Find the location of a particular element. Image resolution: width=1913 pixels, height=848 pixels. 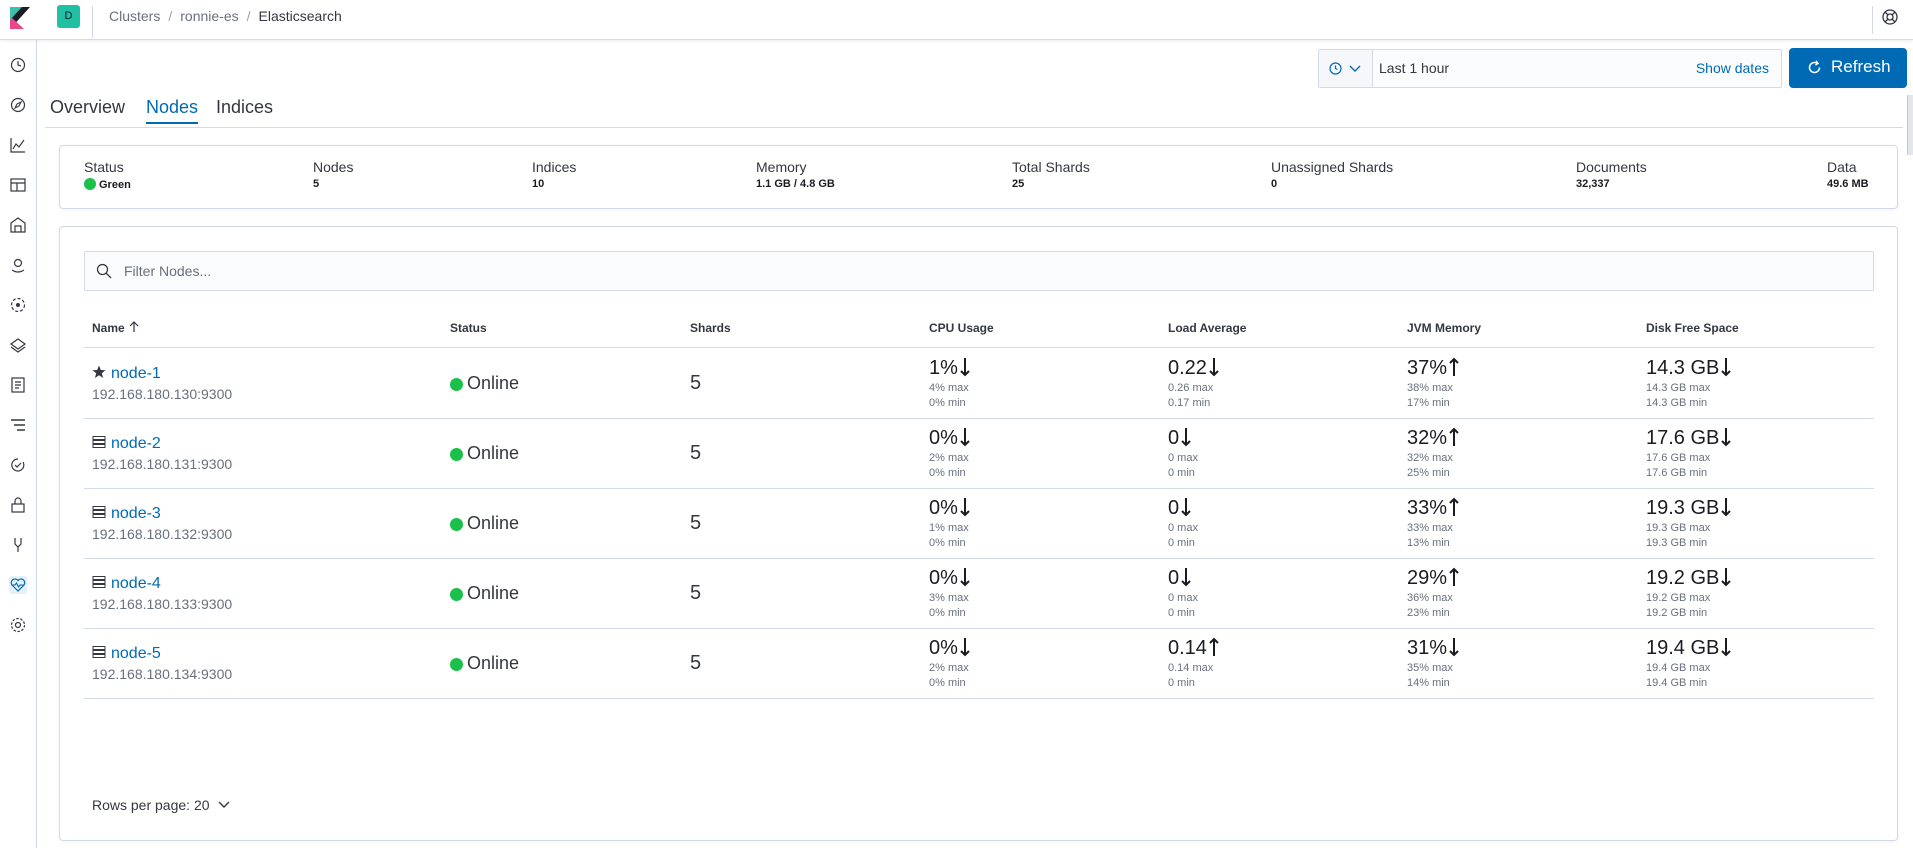

stat-value: 32,337 is located at coordinates (1593, 184).